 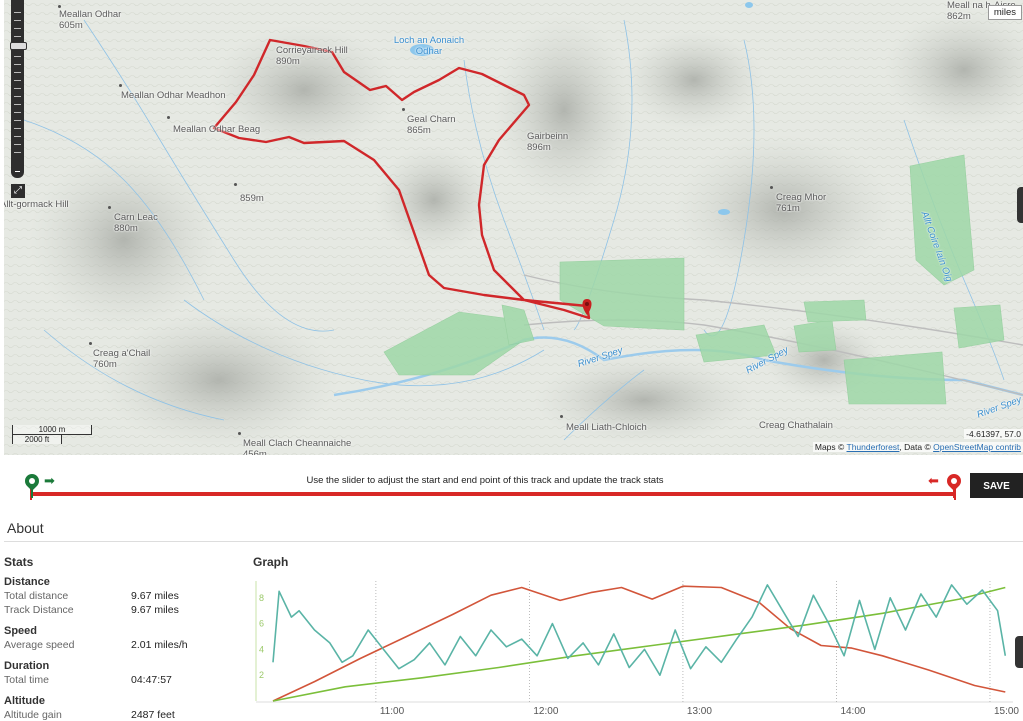 What do you see at coordinates (217, 129) in the screenshot?
I see `place-label: Meallan Odhar Beag` at bounding box center [217, 129].